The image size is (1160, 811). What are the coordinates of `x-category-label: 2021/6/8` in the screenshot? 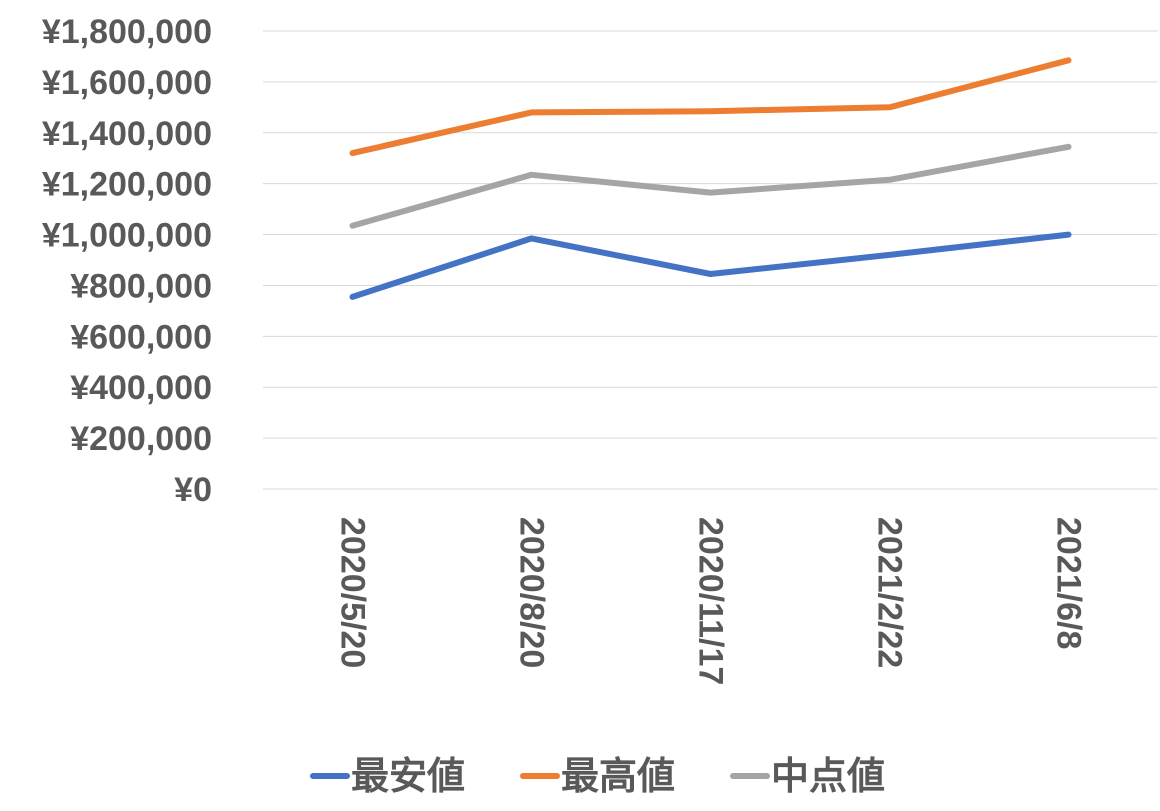 It's located at (1069, 583).